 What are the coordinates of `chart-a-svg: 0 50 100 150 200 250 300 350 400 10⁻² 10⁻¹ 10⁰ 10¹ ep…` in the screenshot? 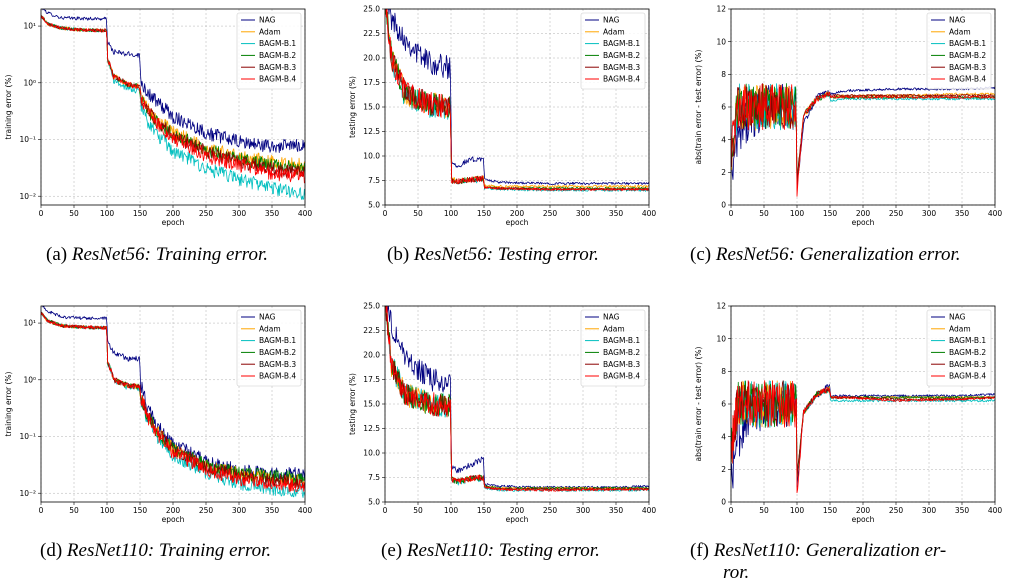 It's located at (158, 117).